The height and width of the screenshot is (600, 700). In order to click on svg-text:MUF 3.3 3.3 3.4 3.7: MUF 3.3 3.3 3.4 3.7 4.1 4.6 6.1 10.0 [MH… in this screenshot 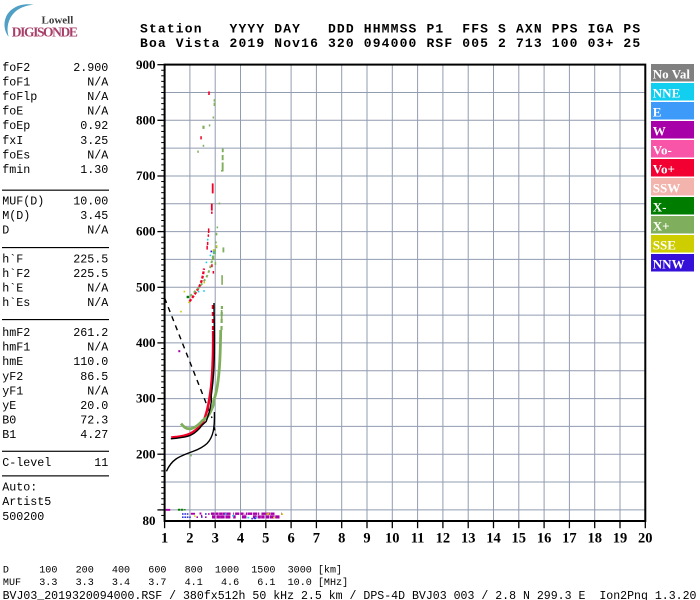, I will do `click(175, 583)`.